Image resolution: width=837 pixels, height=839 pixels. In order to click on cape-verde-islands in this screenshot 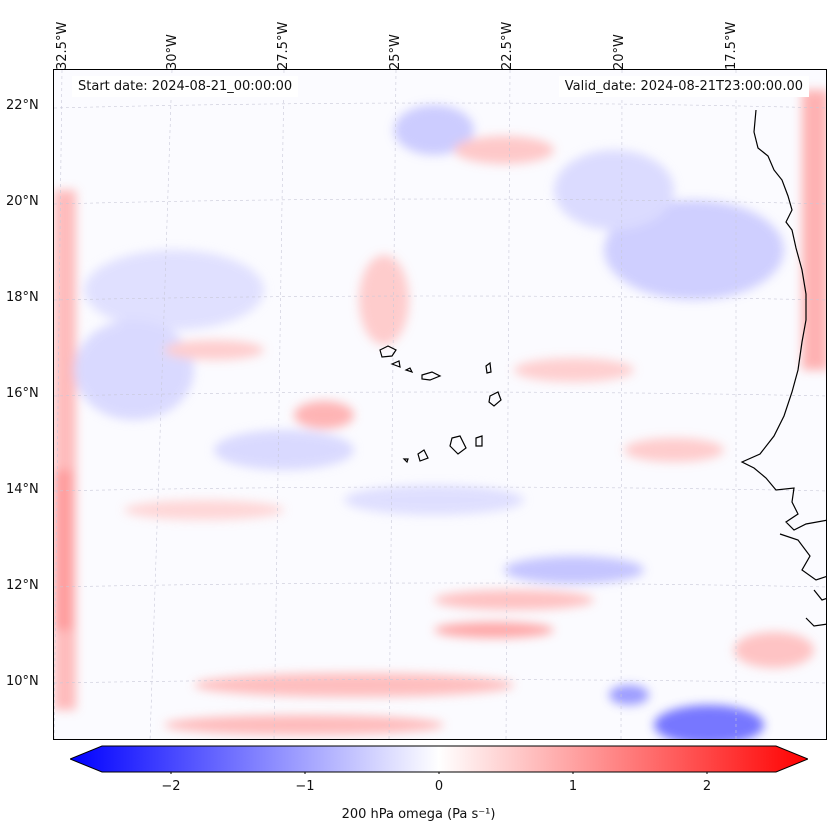, I will do `click(440, 404)`.